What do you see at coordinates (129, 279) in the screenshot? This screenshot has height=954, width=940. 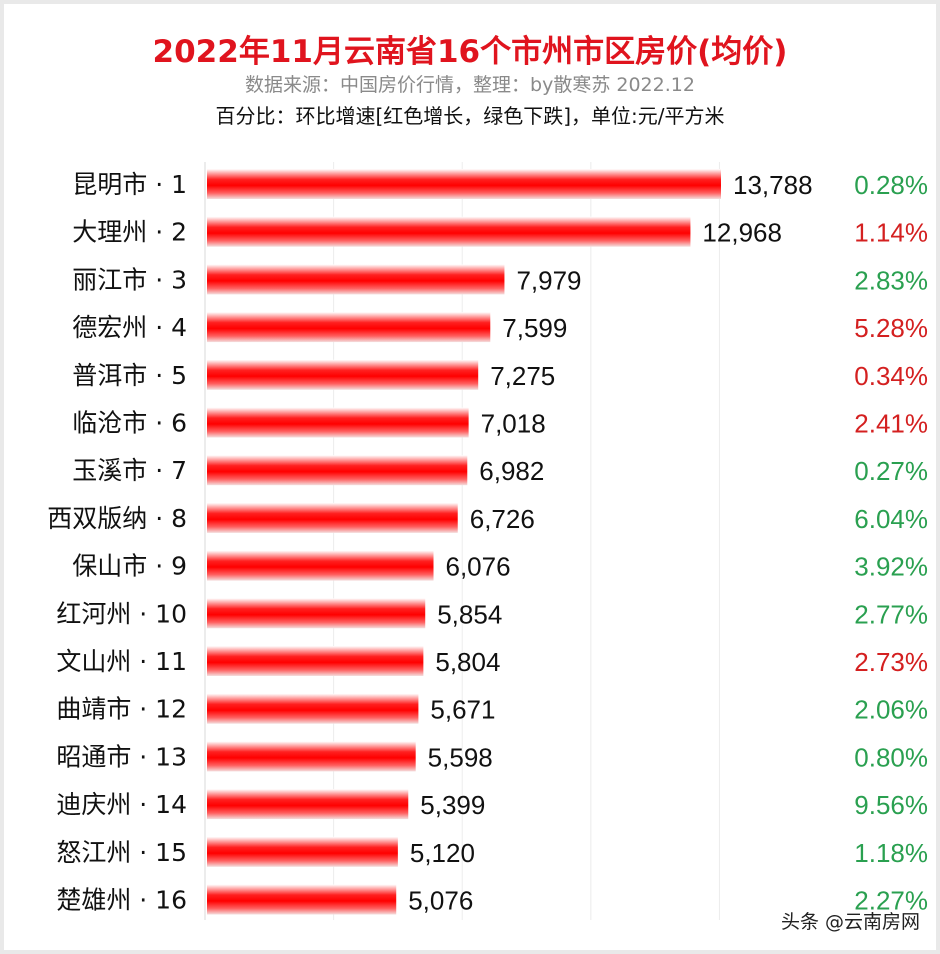 I see `category-label: 丽江市 · 3` at bounding box center [129, 279].